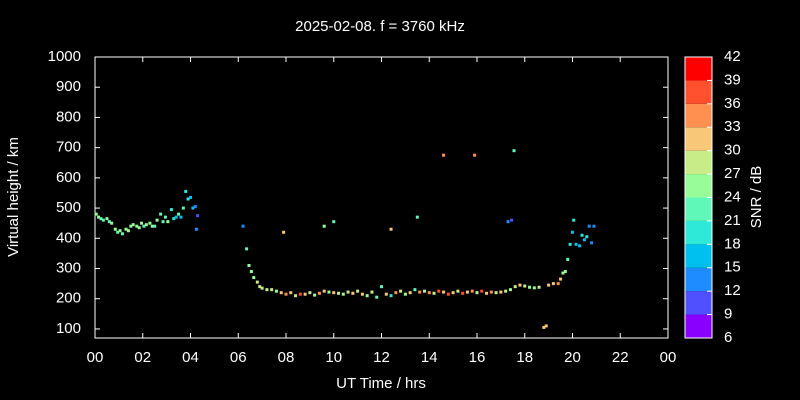 This screenshot has height=400, width=800. I want to click on x-tick-label: 00, so click(668, 357).